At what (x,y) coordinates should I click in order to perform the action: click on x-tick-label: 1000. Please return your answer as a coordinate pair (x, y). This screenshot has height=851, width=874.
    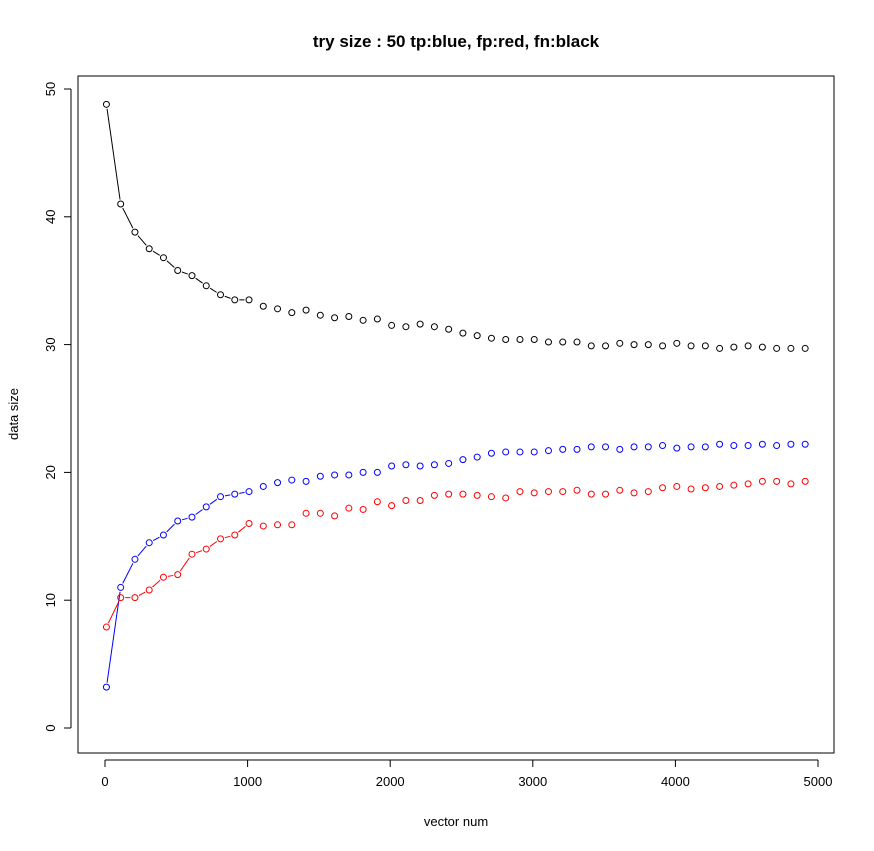
    Looking at the image, I should click on (247, 781).